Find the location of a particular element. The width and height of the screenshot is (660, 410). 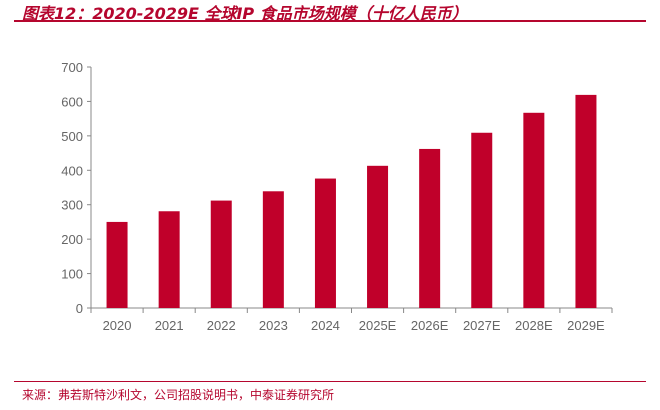

y-tick-label: 0 is located at coordinates (79, 308).